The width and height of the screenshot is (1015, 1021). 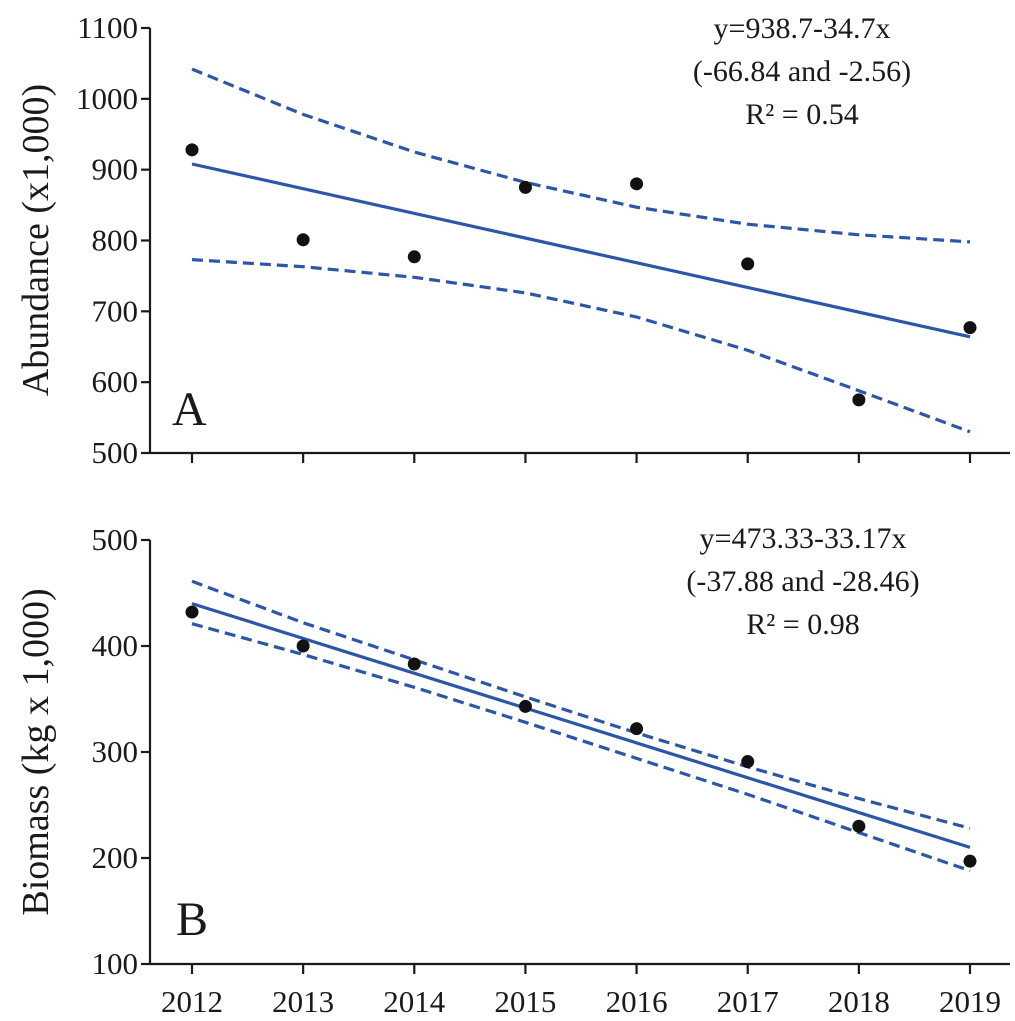 I want to click on panel-a-y-tick-label: 800, so click(x=115, y=240).